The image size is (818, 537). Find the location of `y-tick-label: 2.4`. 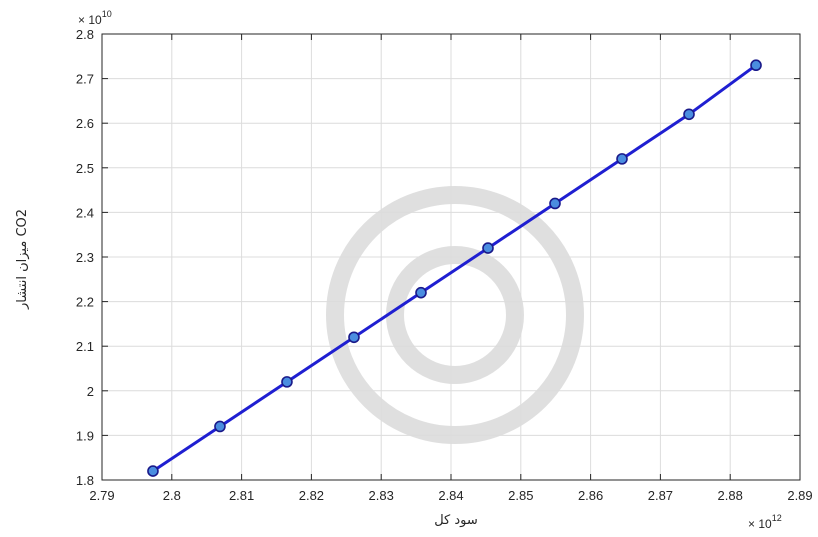

y-tick-label: 2.4 is located at coordinates (85, 212).